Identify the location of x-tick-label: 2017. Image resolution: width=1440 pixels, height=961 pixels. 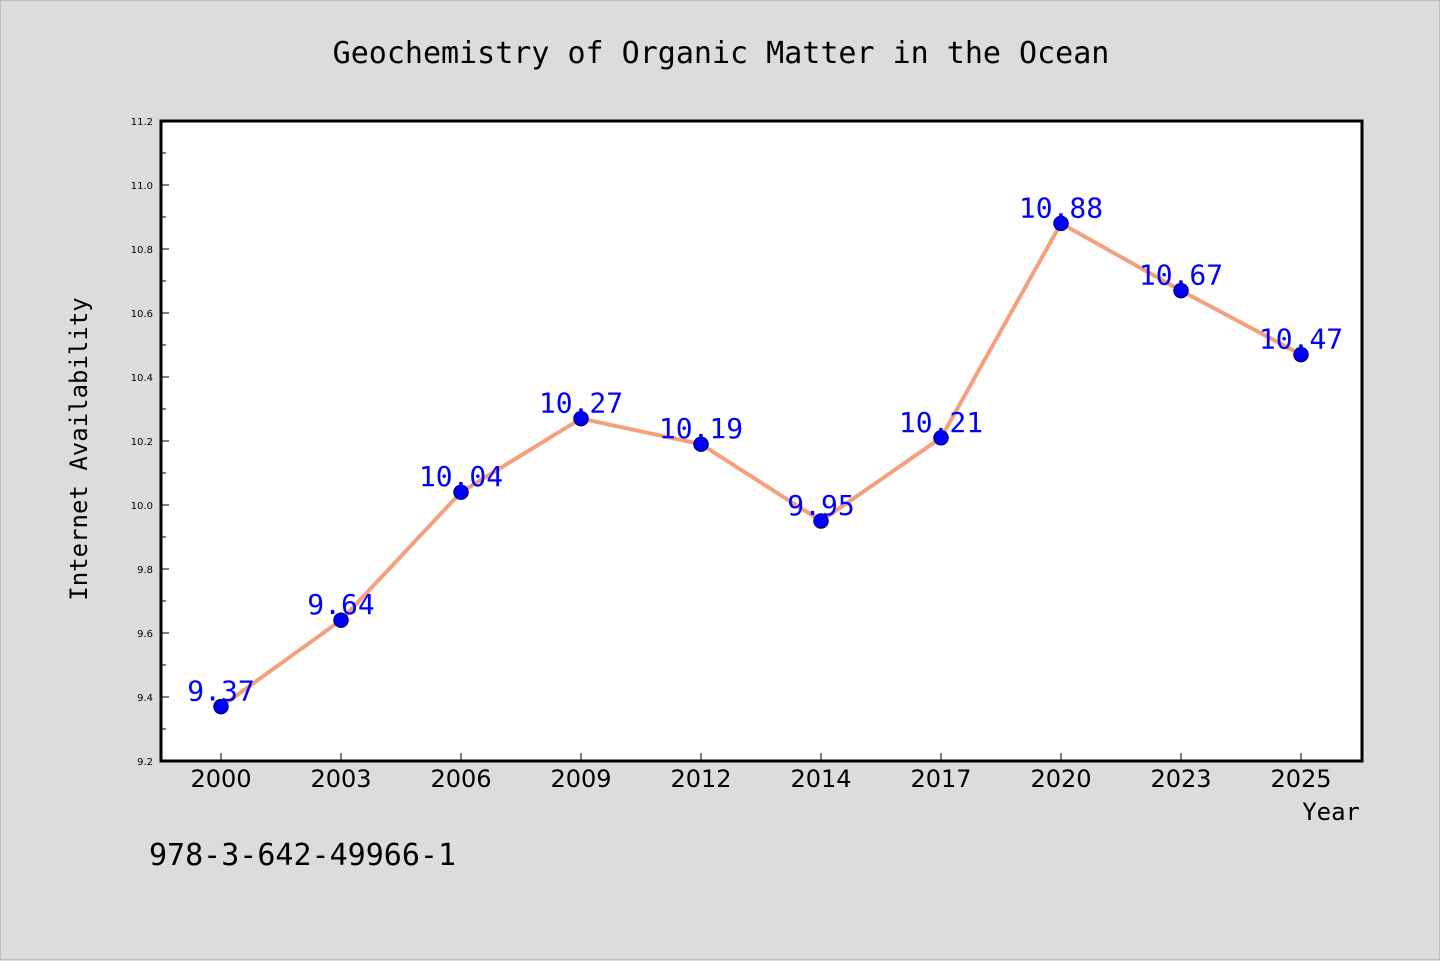
(940, 779).